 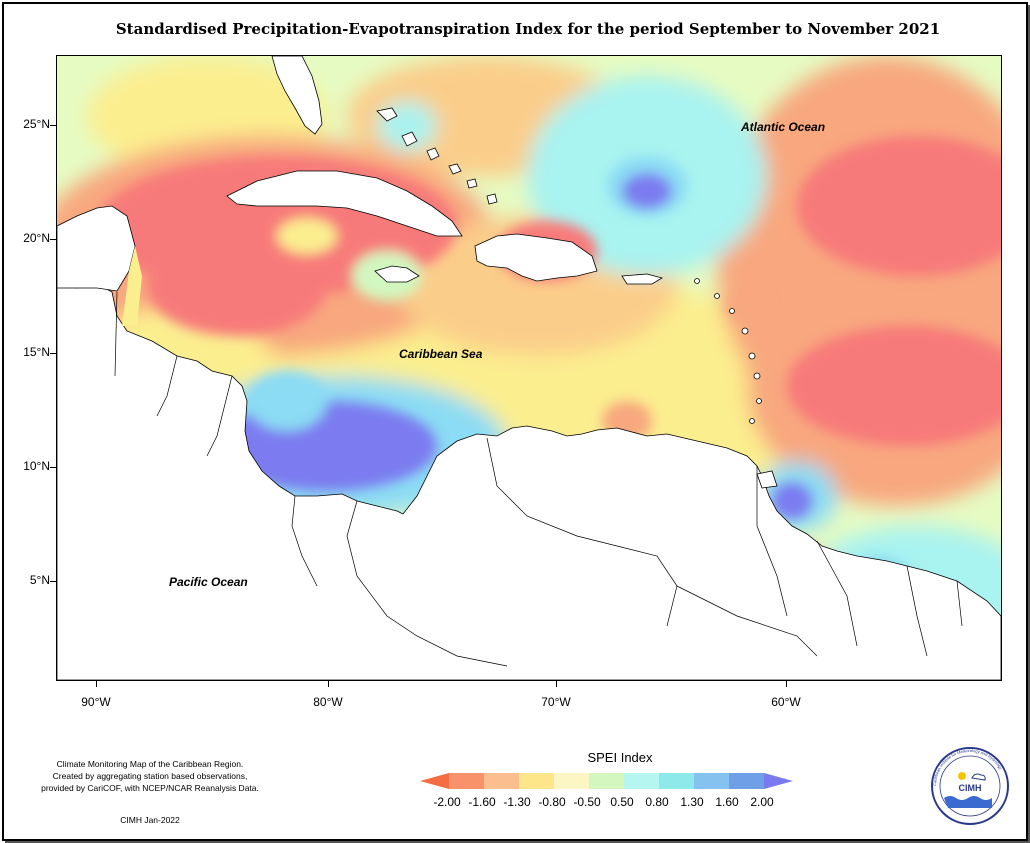 What do you see at coordinates (556, 702) in the screenshot?
I see `x-tick-label: 70°W` at bounding box center [556, 702].